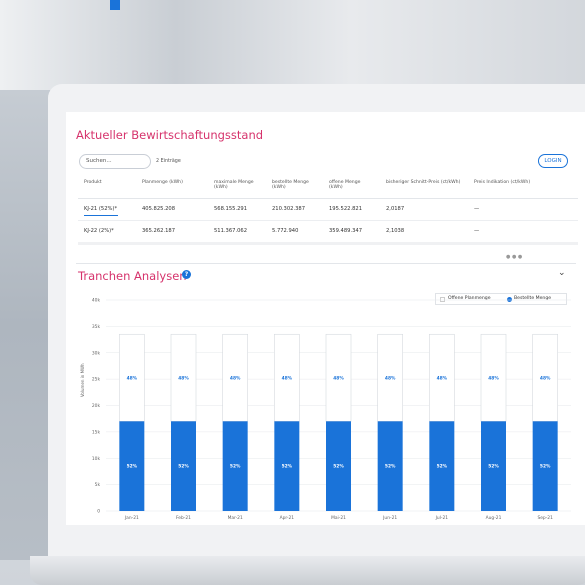 This screenshot has width=585, height=585. What do you see at coordinates (351, 231) in the screenshot?
I see `cell-offene-menge: 359.489.347` at bounding box center [351, 231].